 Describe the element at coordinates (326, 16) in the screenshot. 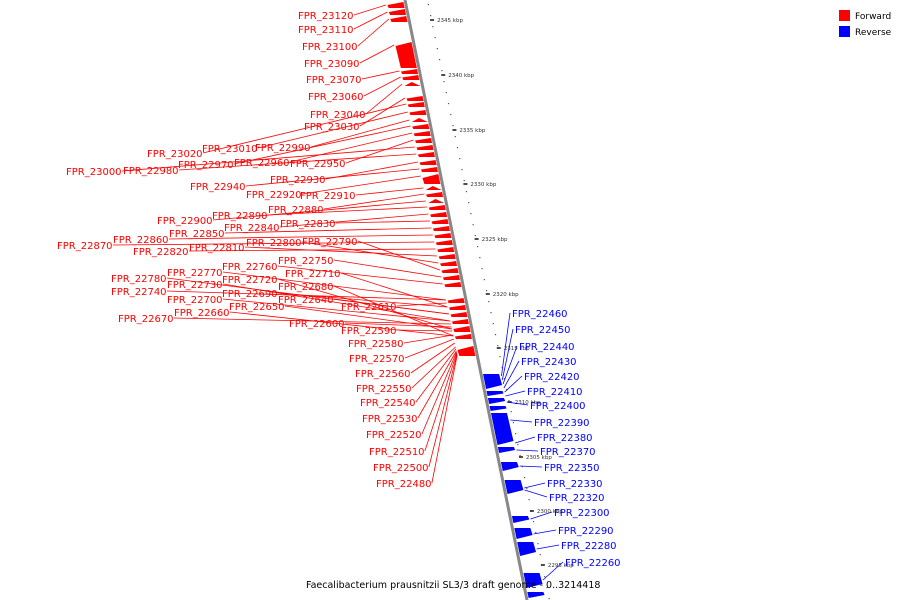

I see `forward-gene-label: FPR_23120` at that location.